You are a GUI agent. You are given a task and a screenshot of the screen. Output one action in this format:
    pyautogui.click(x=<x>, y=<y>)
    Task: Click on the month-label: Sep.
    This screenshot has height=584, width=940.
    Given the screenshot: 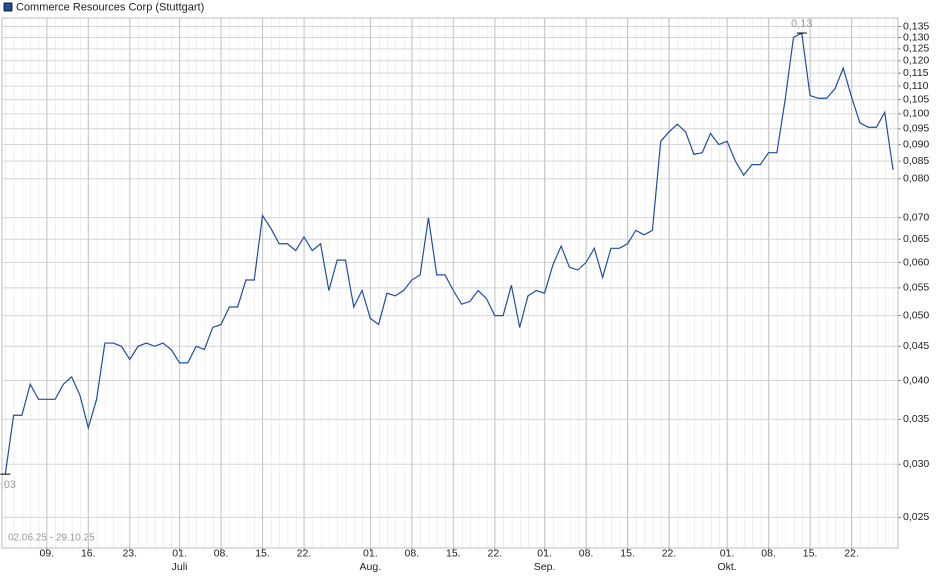 What is the action you would take?
    pyautogui.click(x=545, y=567)
    